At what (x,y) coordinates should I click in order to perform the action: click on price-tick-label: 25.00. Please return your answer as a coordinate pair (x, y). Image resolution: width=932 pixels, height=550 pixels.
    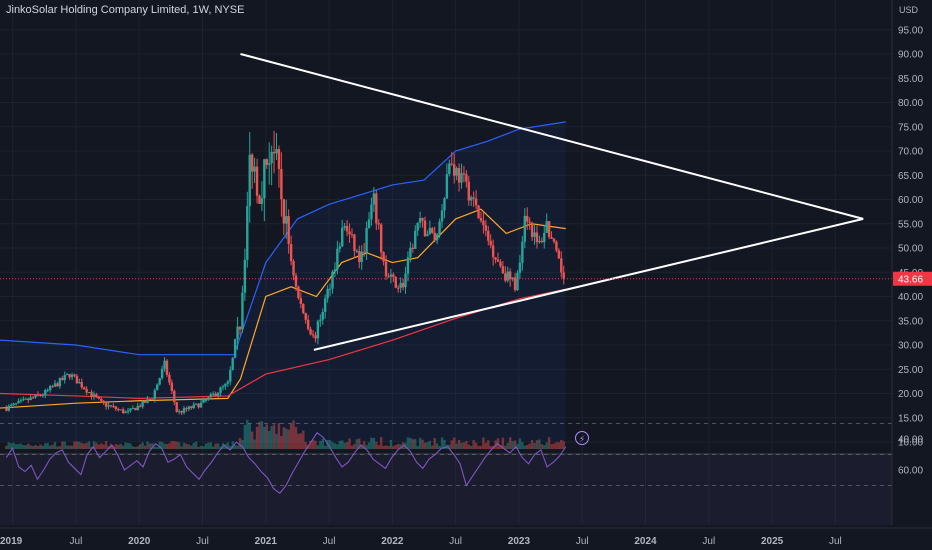
    Looking at the image, I should click on (910, 370).